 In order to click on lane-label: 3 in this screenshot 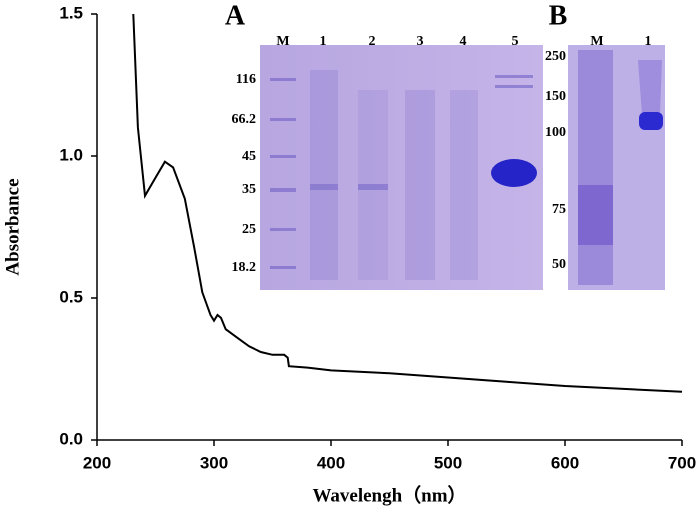, I will do `click(420, 41)`.